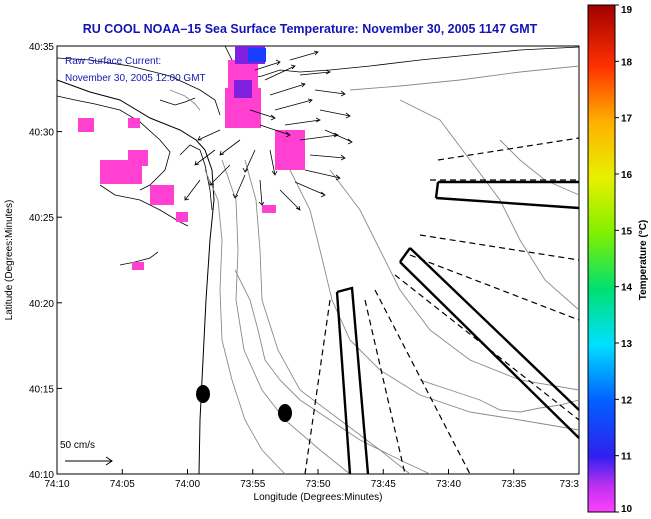  Describe the element at coordinates (77, 445) in the screenshot. I see `scale-label: 50 cm/s` at that location.